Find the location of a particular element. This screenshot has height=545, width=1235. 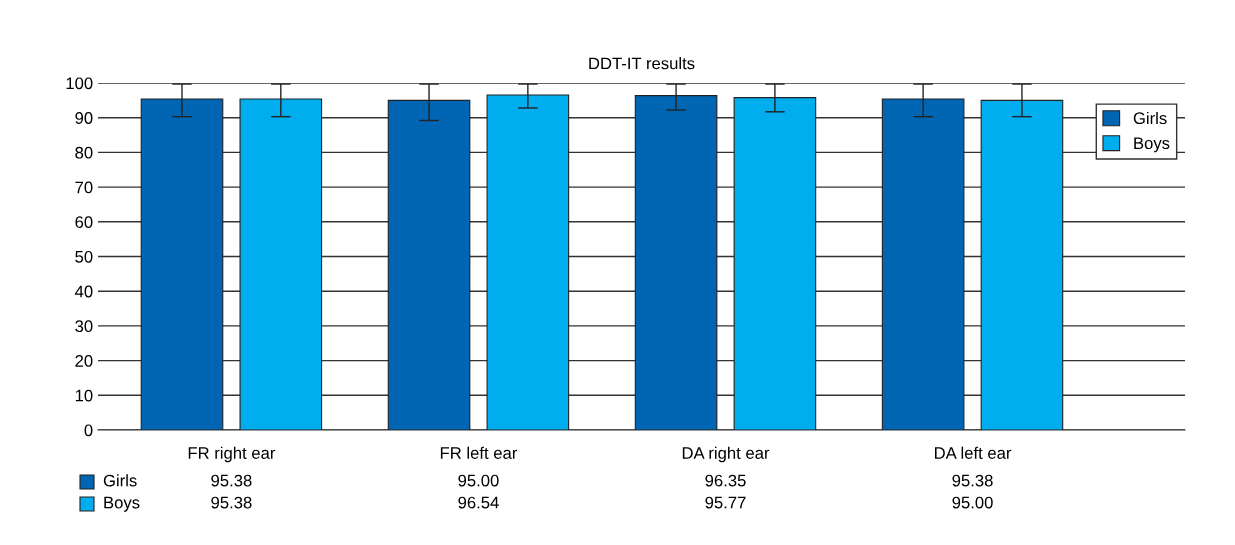

y-tick-label: 40 is located at coordinates (83, 291).